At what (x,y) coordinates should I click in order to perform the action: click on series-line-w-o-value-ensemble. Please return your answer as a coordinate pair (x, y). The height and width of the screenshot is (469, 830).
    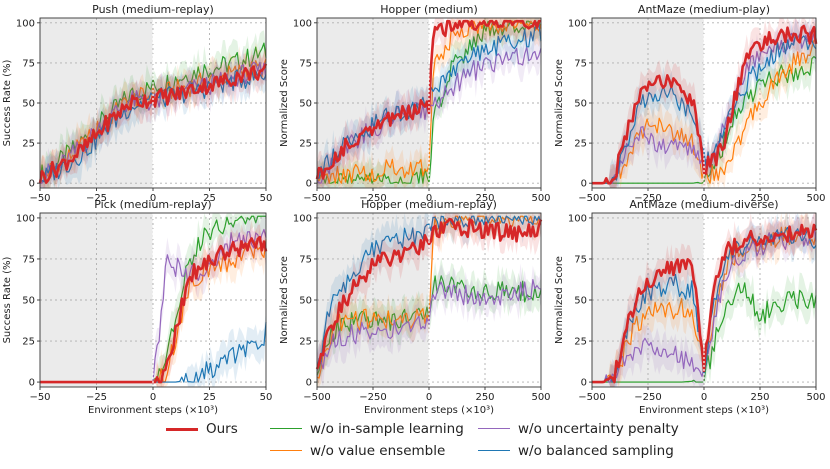
    Looking at the image, I should click on (429, 102).